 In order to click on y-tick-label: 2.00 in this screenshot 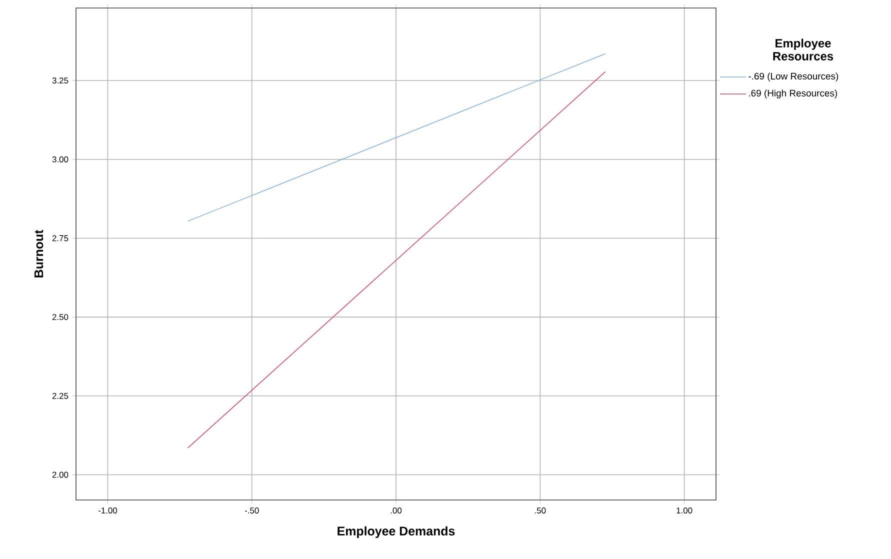, I will do `click(60, 475)`.